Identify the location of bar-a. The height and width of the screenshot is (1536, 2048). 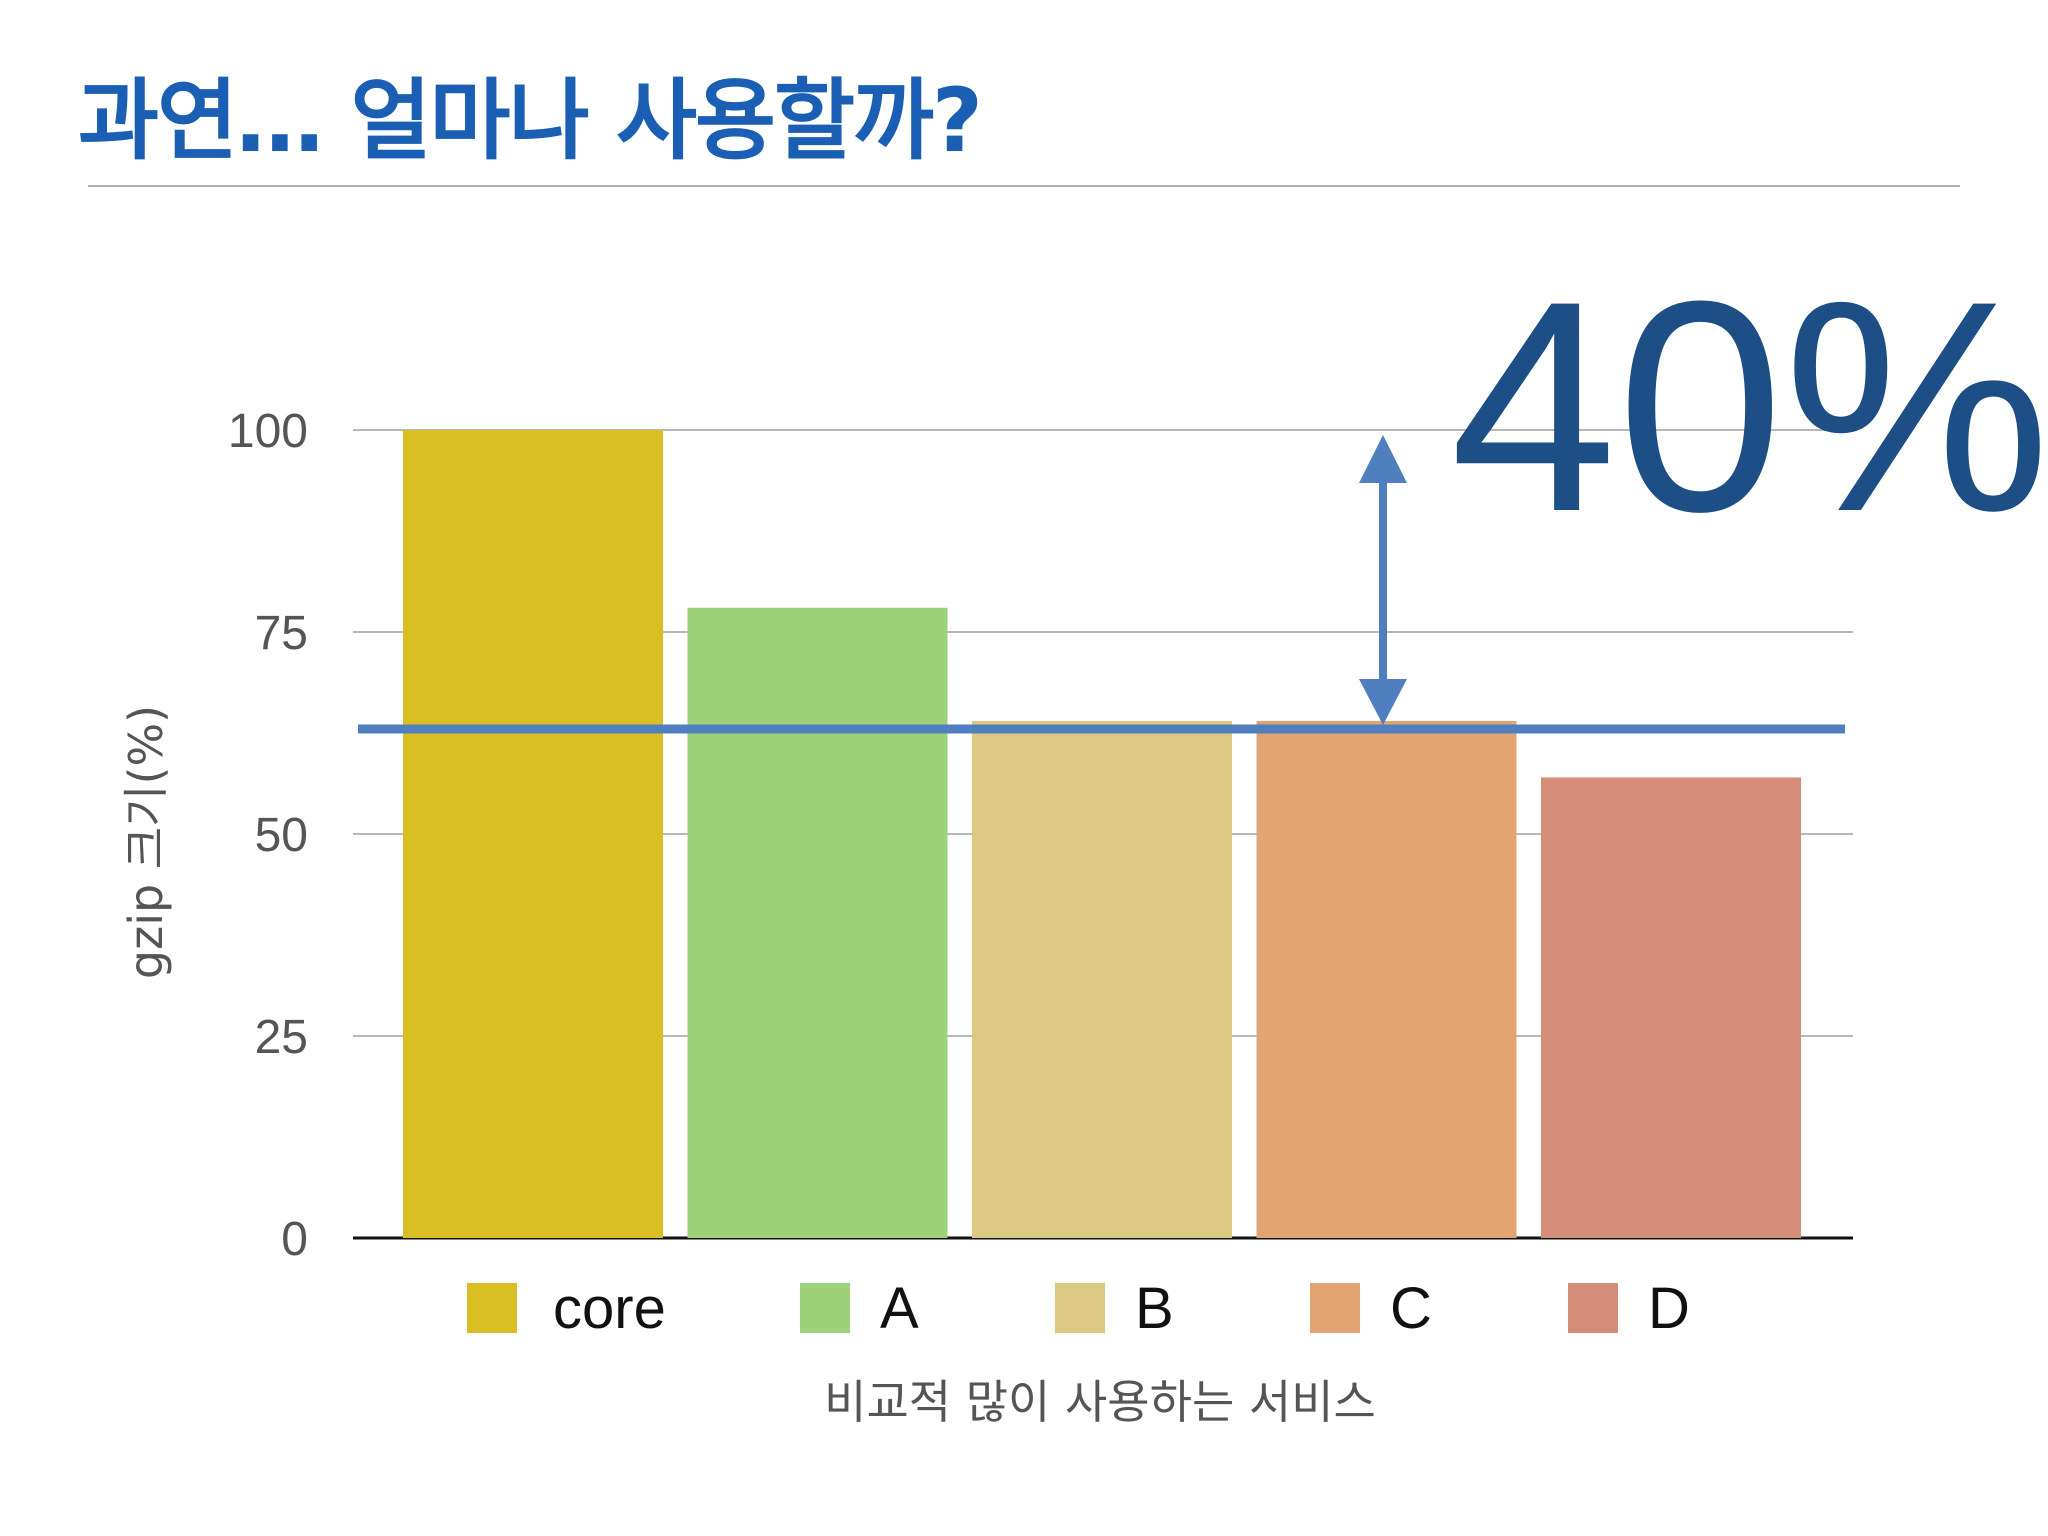
(817, 922).